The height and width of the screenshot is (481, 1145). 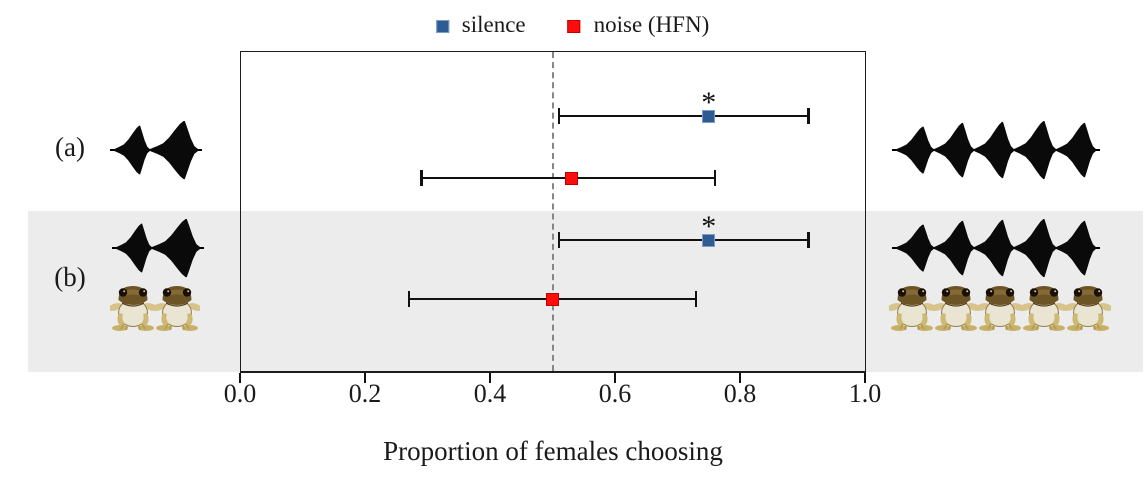 I want to click on legend: silence noise (HFN), so click(x=572, y=25).